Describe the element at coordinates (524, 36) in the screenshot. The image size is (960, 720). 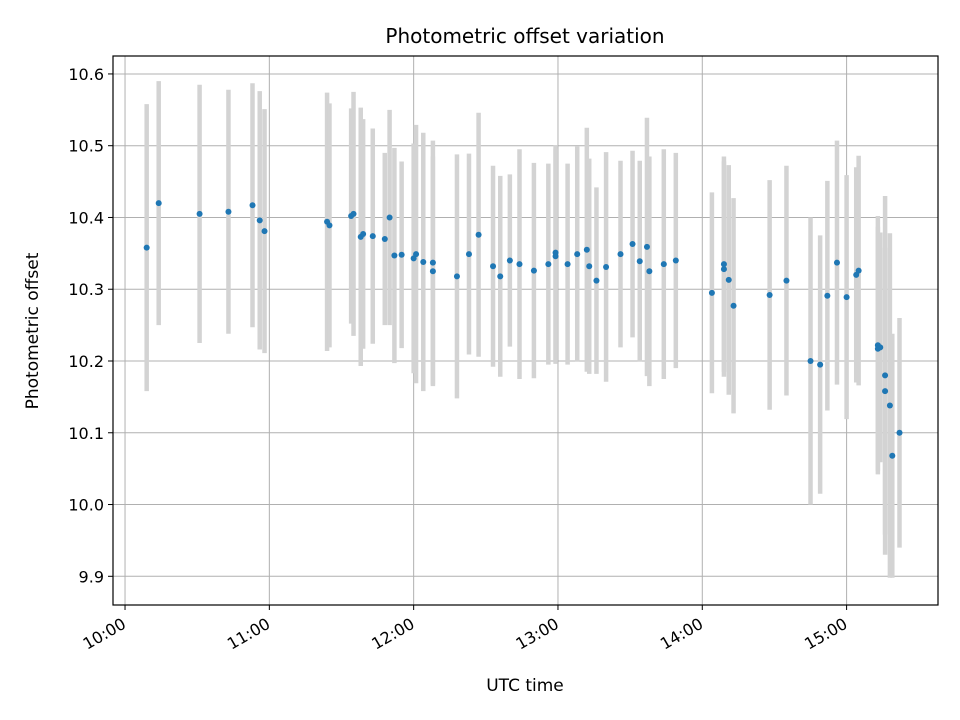
I see `chart-title: Photometric offset variation` at that location.